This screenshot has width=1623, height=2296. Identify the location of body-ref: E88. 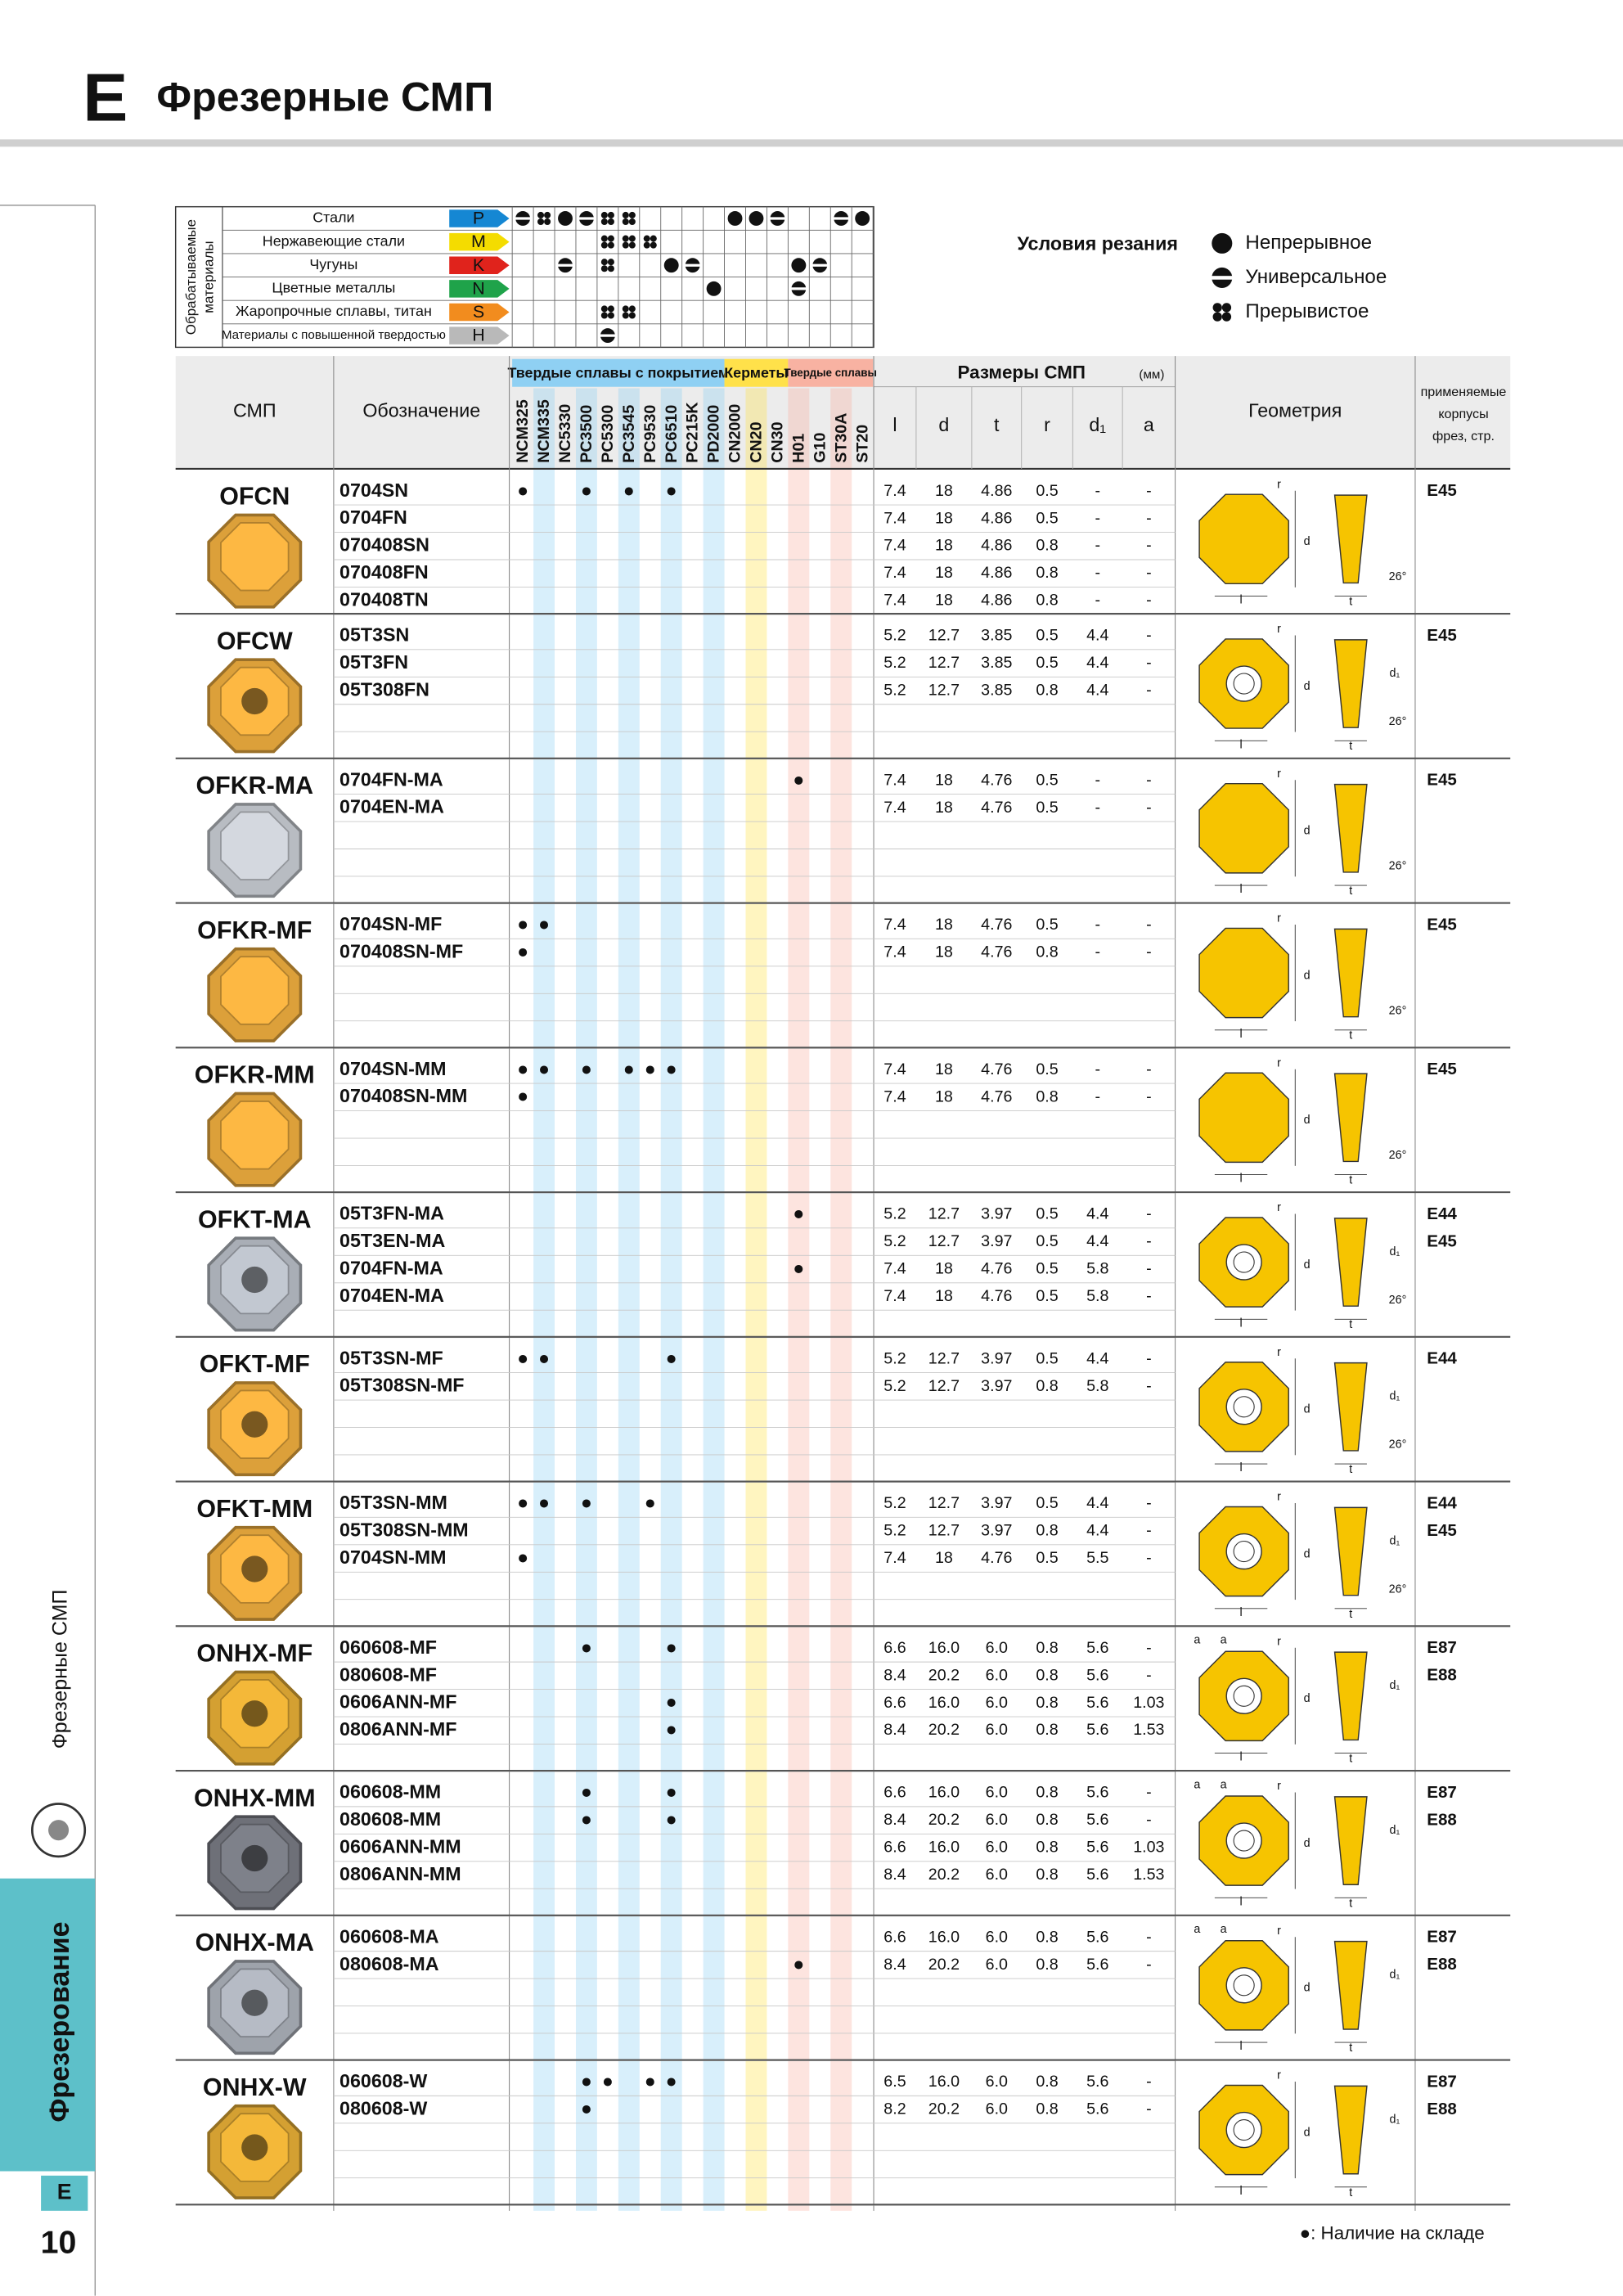
(1442, 1675).